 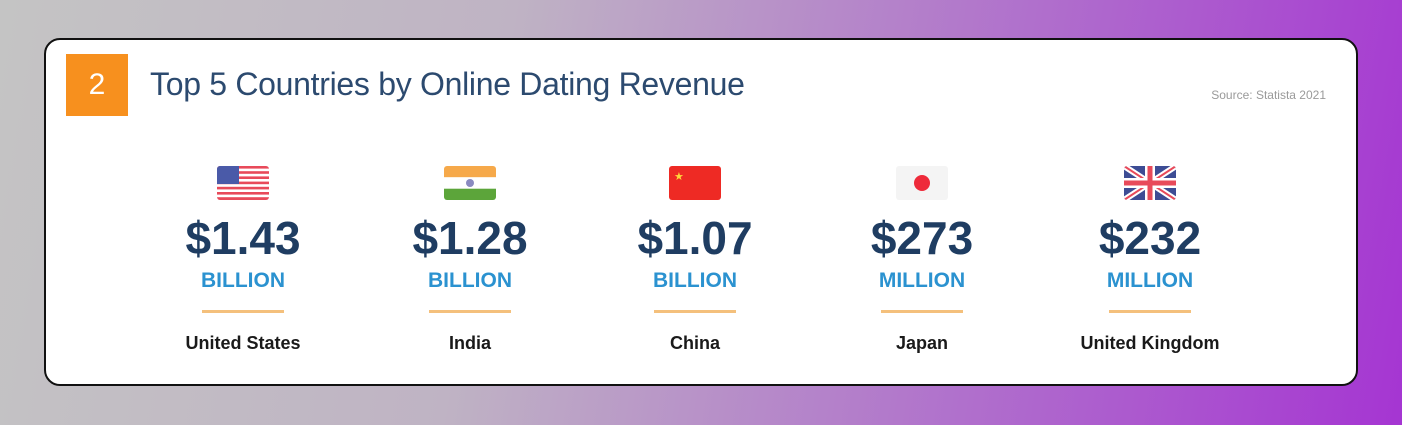 What do you see at coordinates (243, 238) in the screenshot?
I see `revenue-amount: $1.43` at bounding box center [243, 238].